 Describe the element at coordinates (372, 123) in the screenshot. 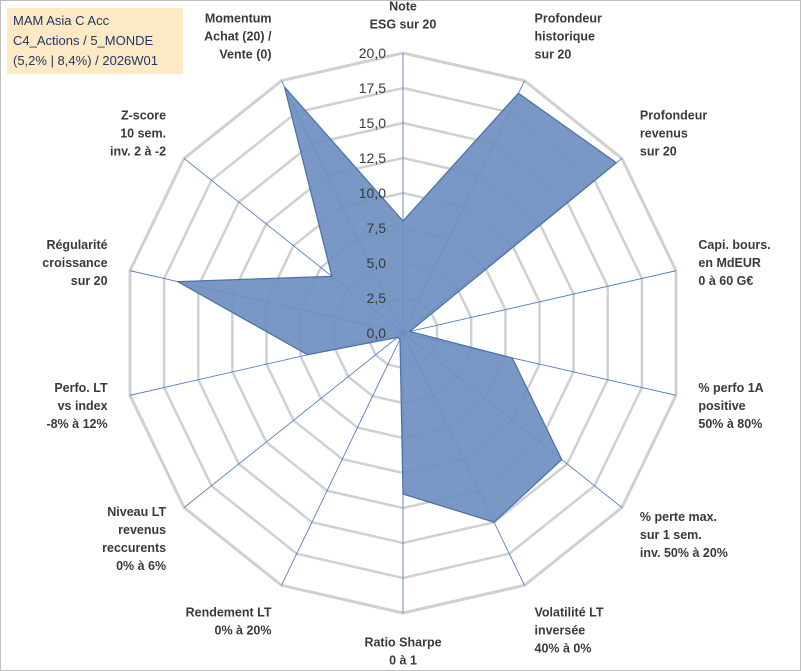

I see `tick-label: 15,0` at that location.